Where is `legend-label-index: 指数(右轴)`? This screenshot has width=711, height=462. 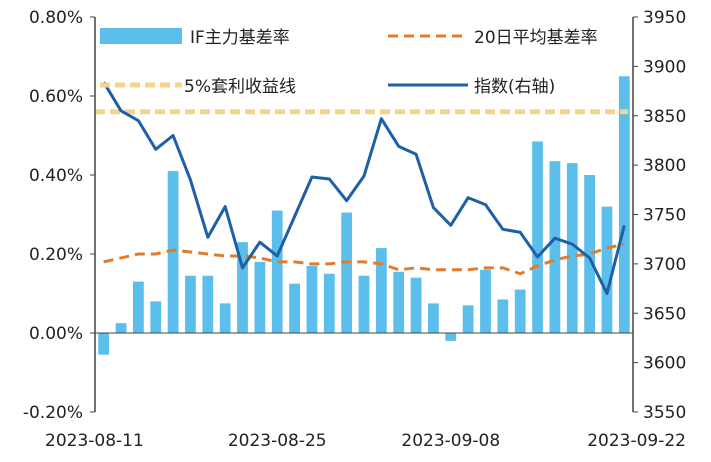 legend-label-index: 指数(右轴) is located at coordinates (514, 87).